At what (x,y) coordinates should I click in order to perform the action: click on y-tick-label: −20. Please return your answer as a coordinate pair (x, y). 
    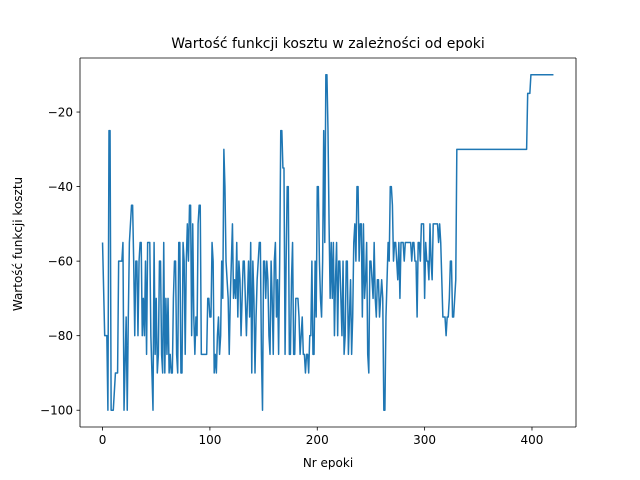
    Looking at the image, I should click on (60, 113).